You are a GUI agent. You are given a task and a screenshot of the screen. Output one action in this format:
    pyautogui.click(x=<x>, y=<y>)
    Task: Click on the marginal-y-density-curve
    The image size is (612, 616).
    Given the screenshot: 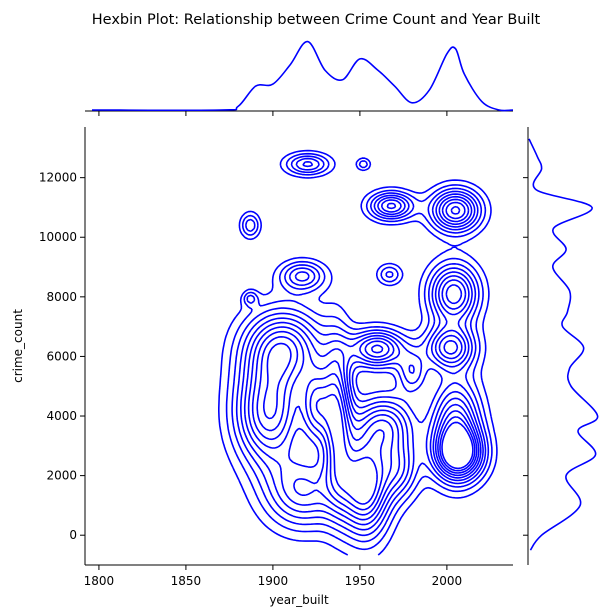 What is the action you would take?
    pyautogui.click(x=563, y=344)
    